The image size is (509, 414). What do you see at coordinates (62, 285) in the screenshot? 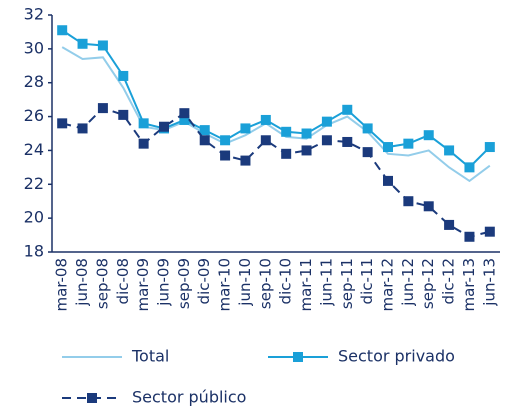
I see `x-tick-label: mar-08` at bounding box center [62, 285].